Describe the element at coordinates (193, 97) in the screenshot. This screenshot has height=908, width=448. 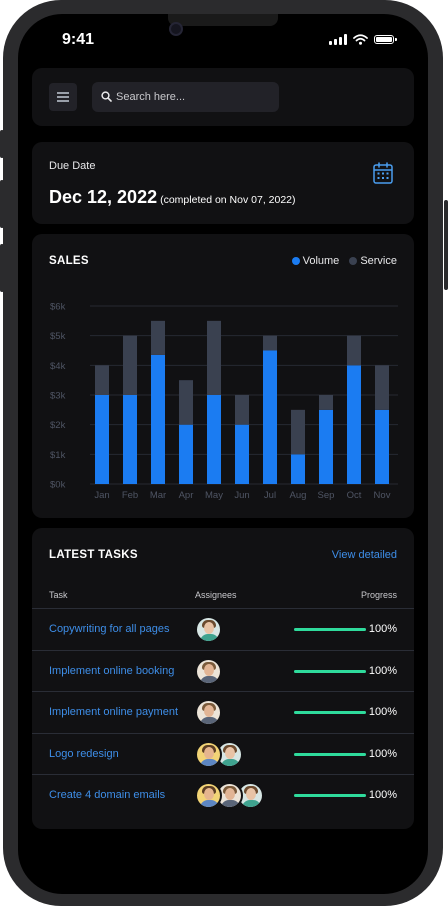
I see `search-input` at that location.